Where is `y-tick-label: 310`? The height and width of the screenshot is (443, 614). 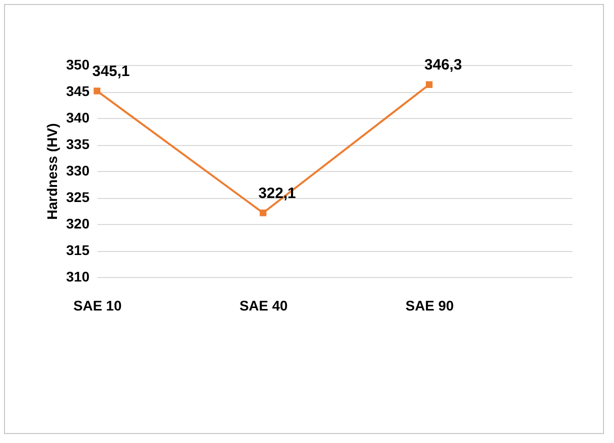 y-tick-label: 310 is located at coordinates (78, 276).